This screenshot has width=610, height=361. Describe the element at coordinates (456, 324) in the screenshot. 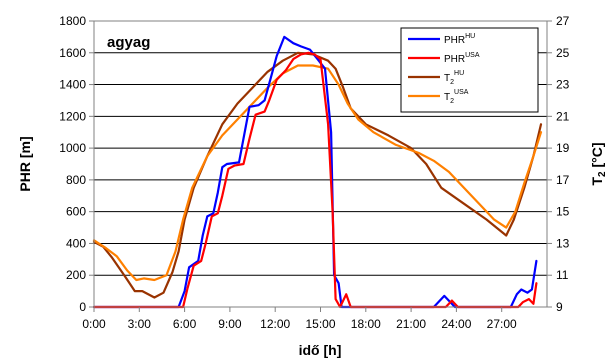

I see `x-tick-label: 24:00` at that location.